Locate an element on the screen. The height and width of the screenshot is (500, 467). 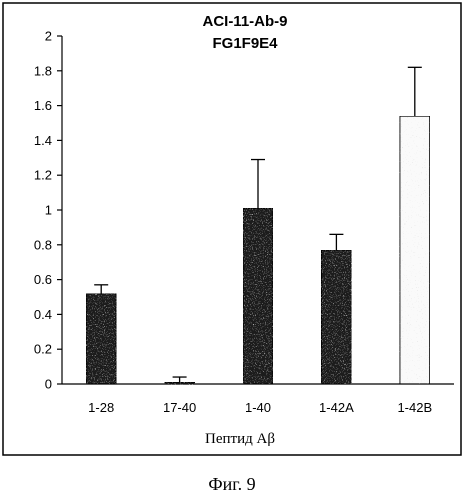
y-tick-label: 0.2 is located at coordinates (43, 349).